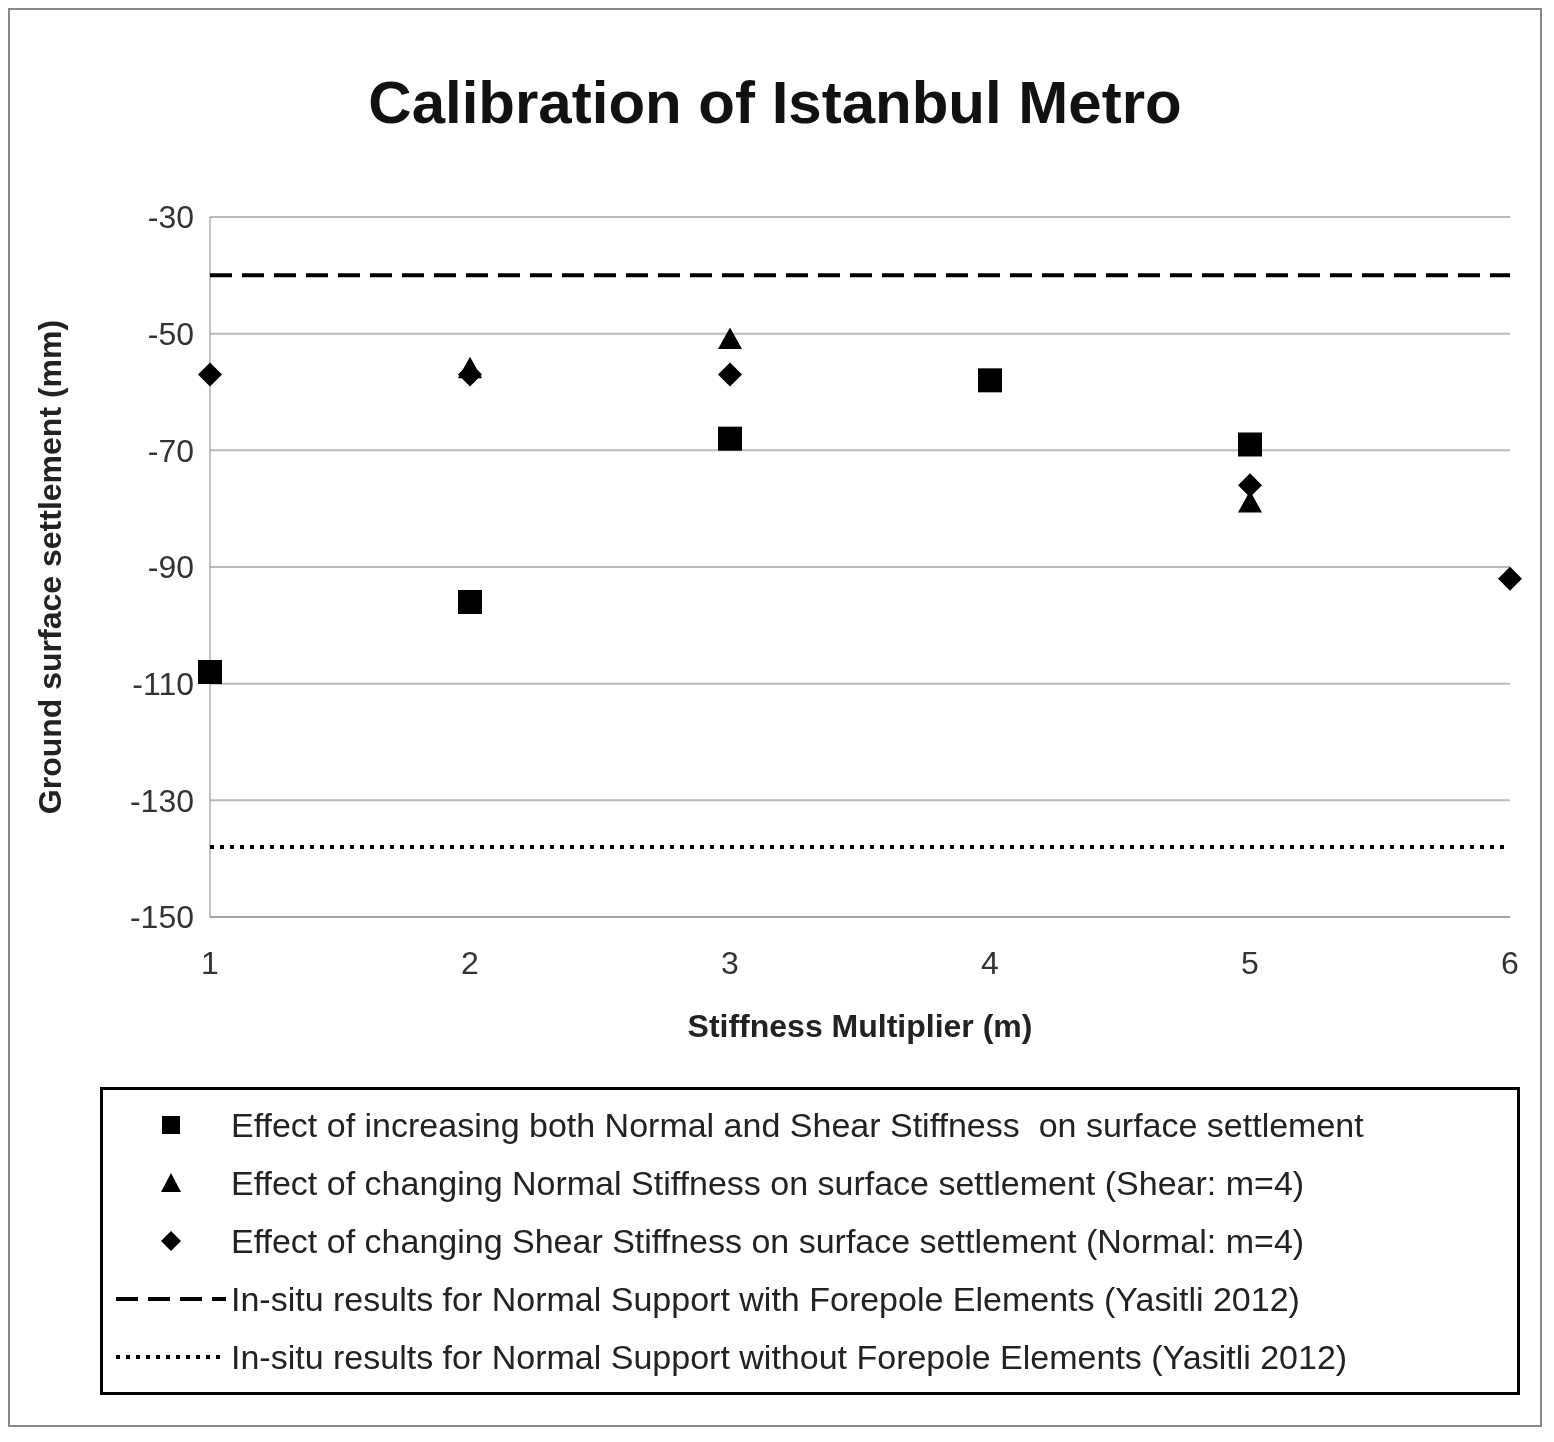 The width and height of the screenshot is (1554, 1442). What do you see at coordinates (730, 962) in the screenshot?
I see `x-tick-label: 3` at bounding box center [730, 962].